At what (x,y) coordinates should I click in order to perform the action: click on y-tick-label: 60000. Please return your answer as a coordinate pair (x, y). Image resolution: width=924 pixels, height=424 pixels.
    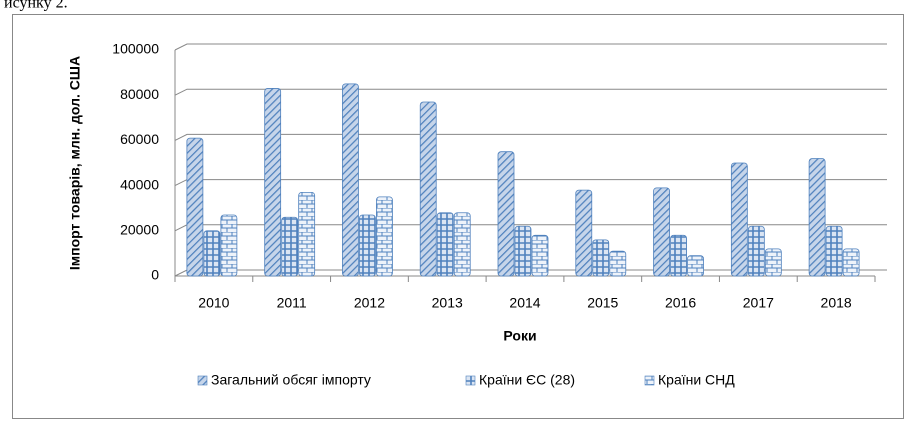
    Looking at the image, I should click on (139, 139).